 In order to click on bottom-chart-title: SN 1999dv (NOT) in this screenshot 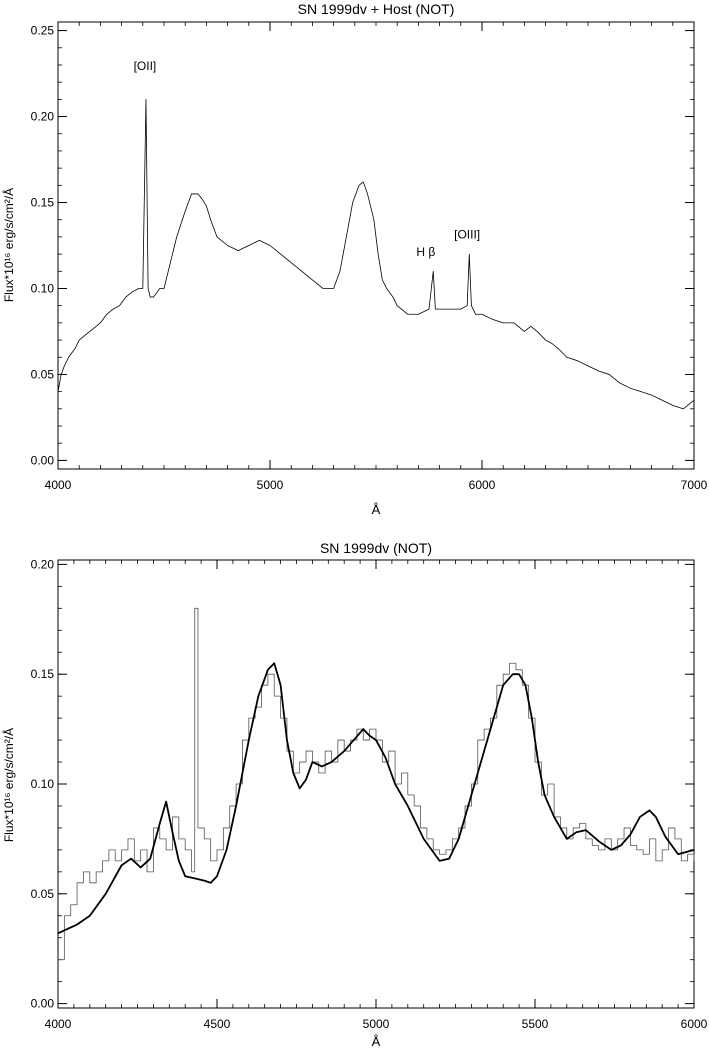, I will do `click(376, 548)`.